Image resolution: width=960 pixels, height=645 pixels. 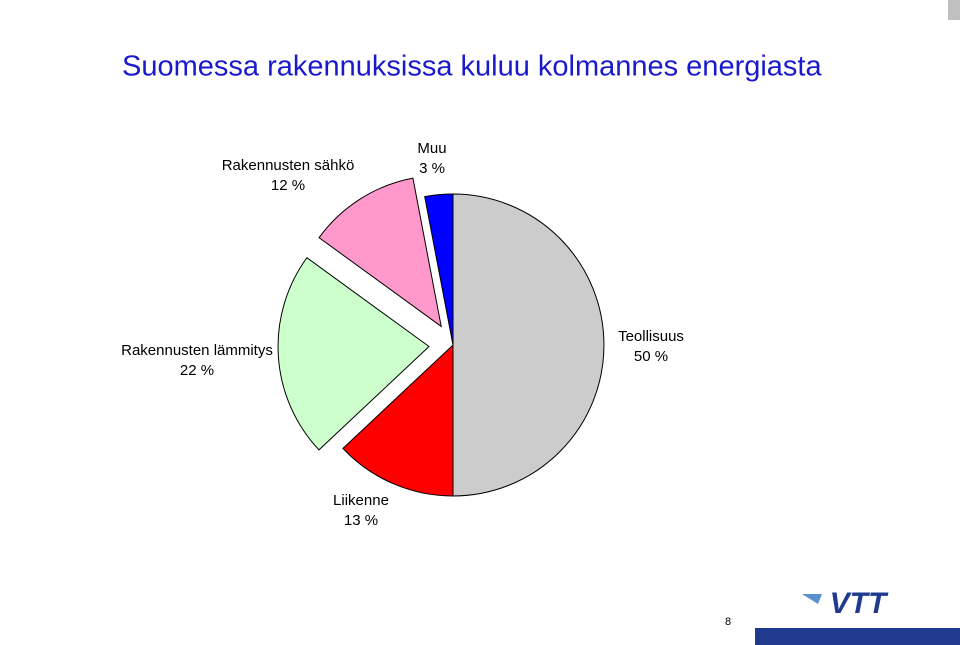 What do you see at coordinates (651, 336) in the screenshot?
I see `slice-label: Teollisuus` at bounding box center [651, 336].